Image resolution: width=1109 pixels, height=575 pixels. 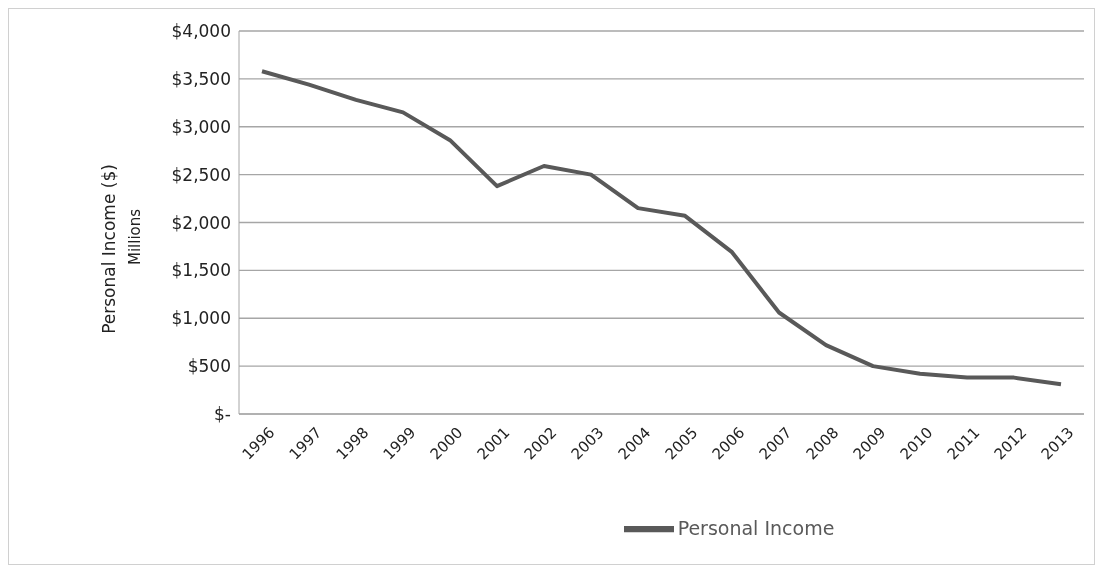 What do you see at coordinates (201, 31) in the screenshot?
I see `y-tick-label: $4,000` at bounding box center [201, 31].